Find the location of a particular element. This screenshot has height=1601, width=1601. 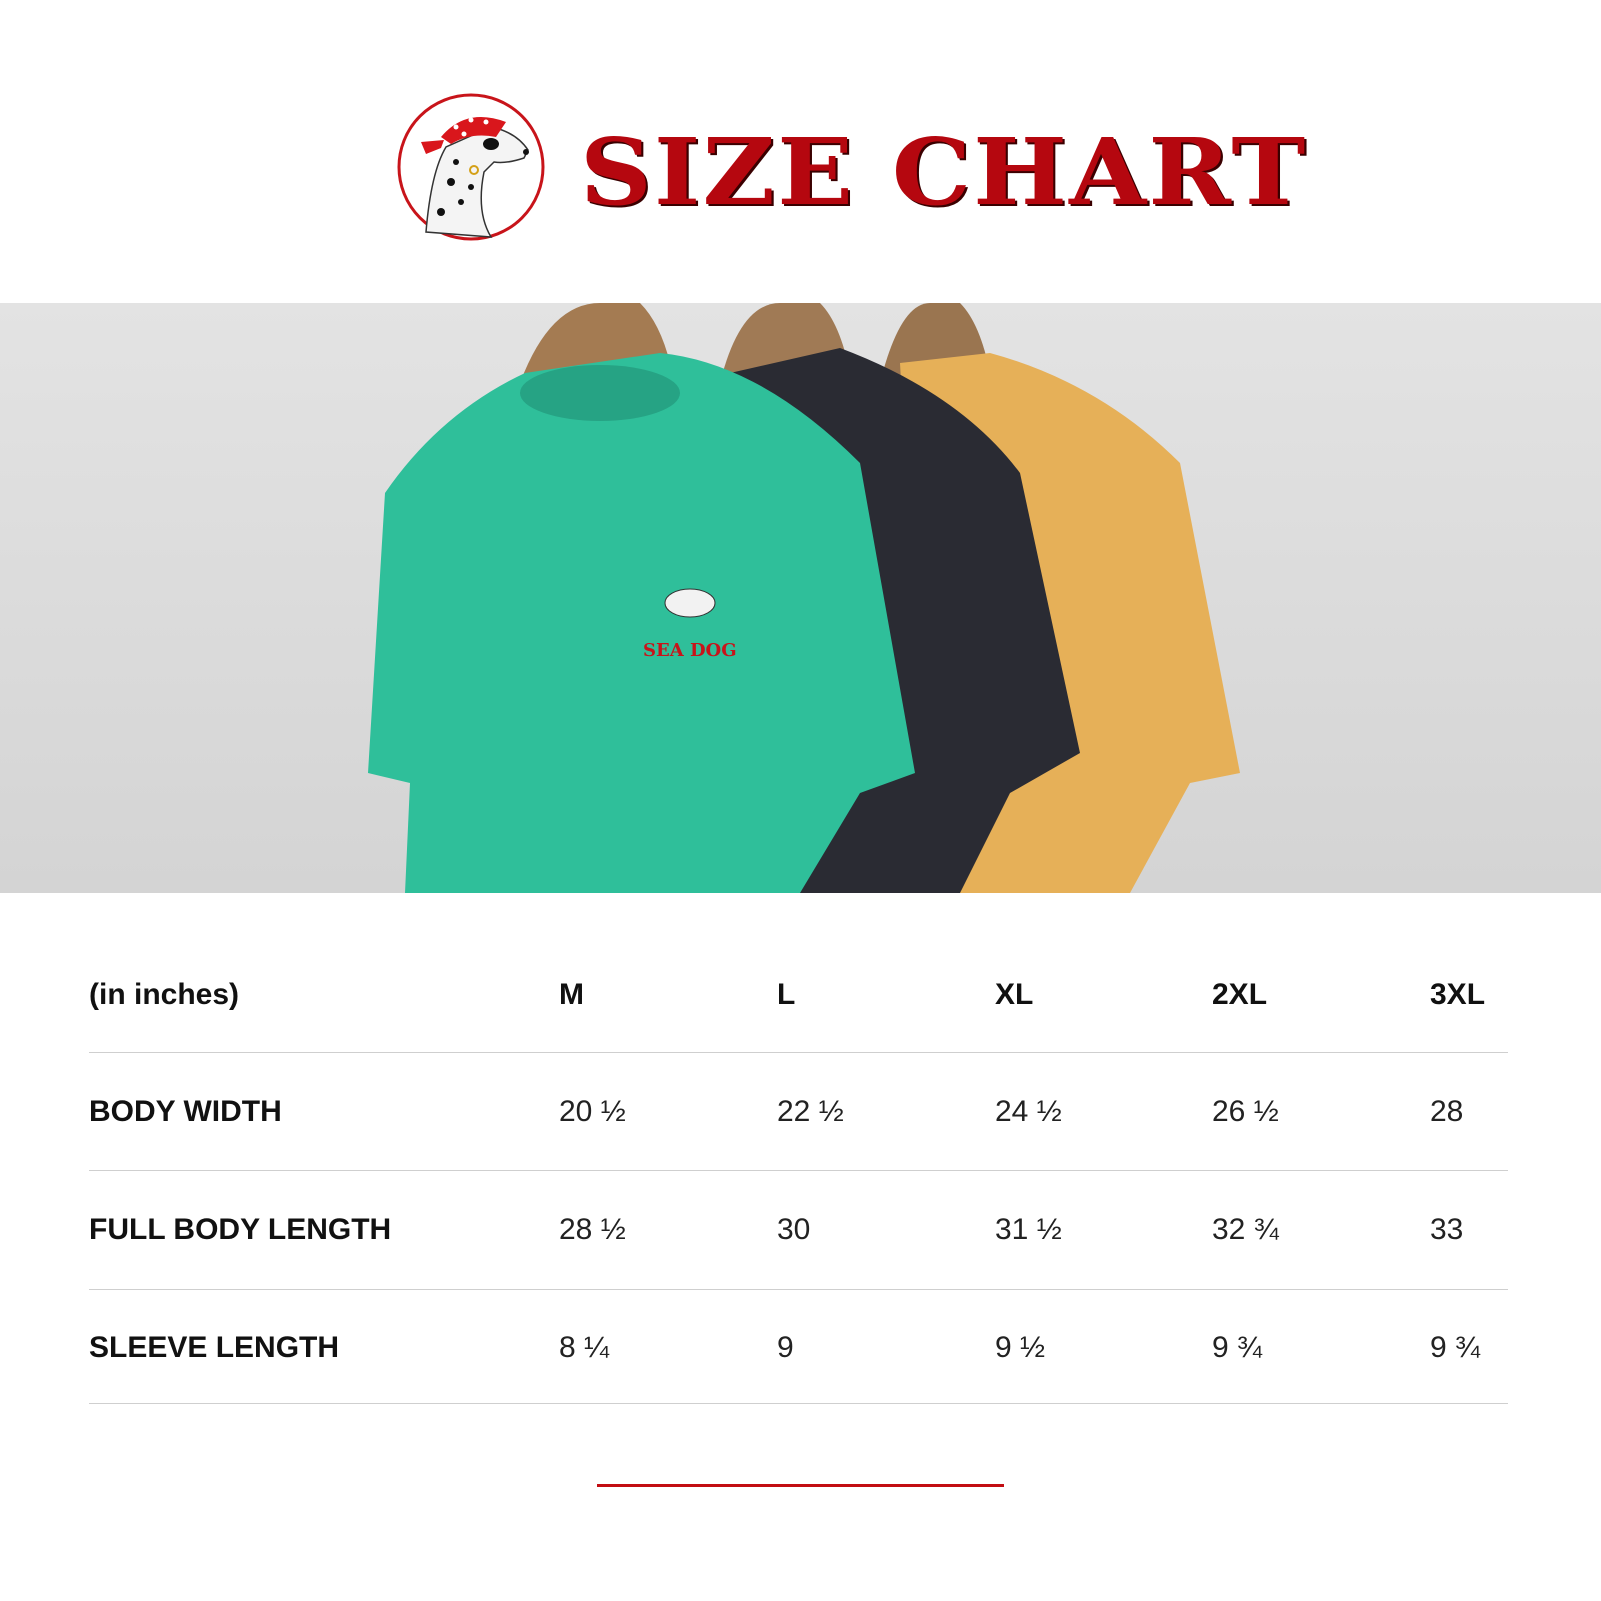

cell-value: 20 ½ is located at coordinates (592, 1111).